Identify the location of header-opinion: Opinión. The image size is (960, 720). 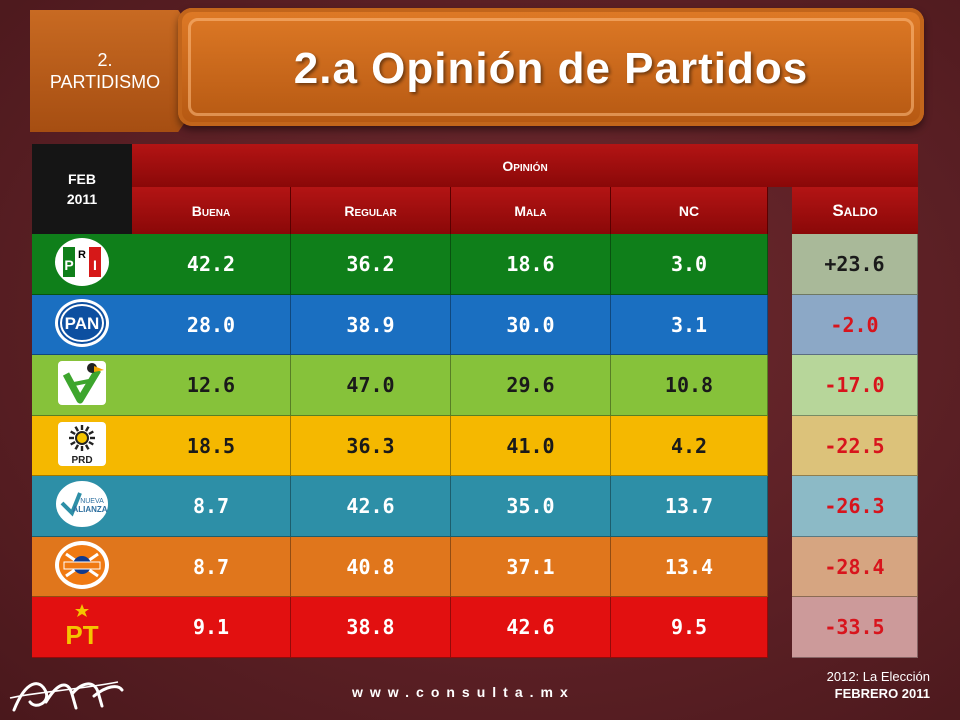
(525, 165).